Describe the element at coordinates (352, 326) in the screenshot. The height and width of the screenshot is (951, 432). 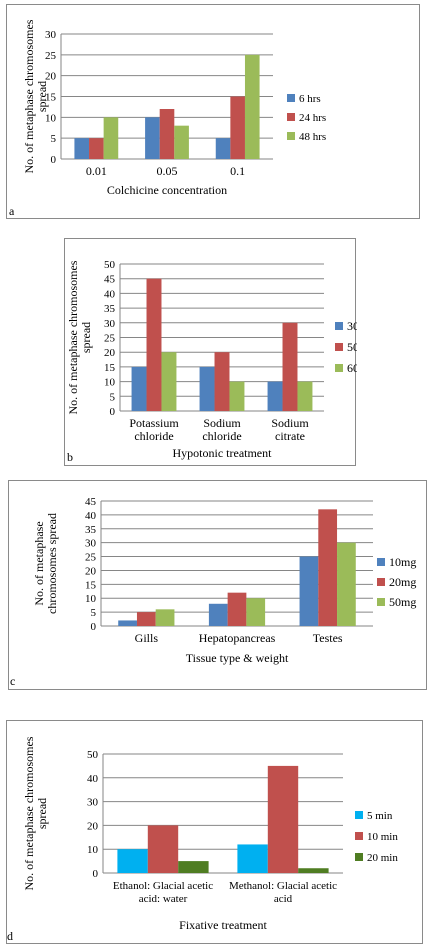
I see `legend-label: 30 min` at that location.